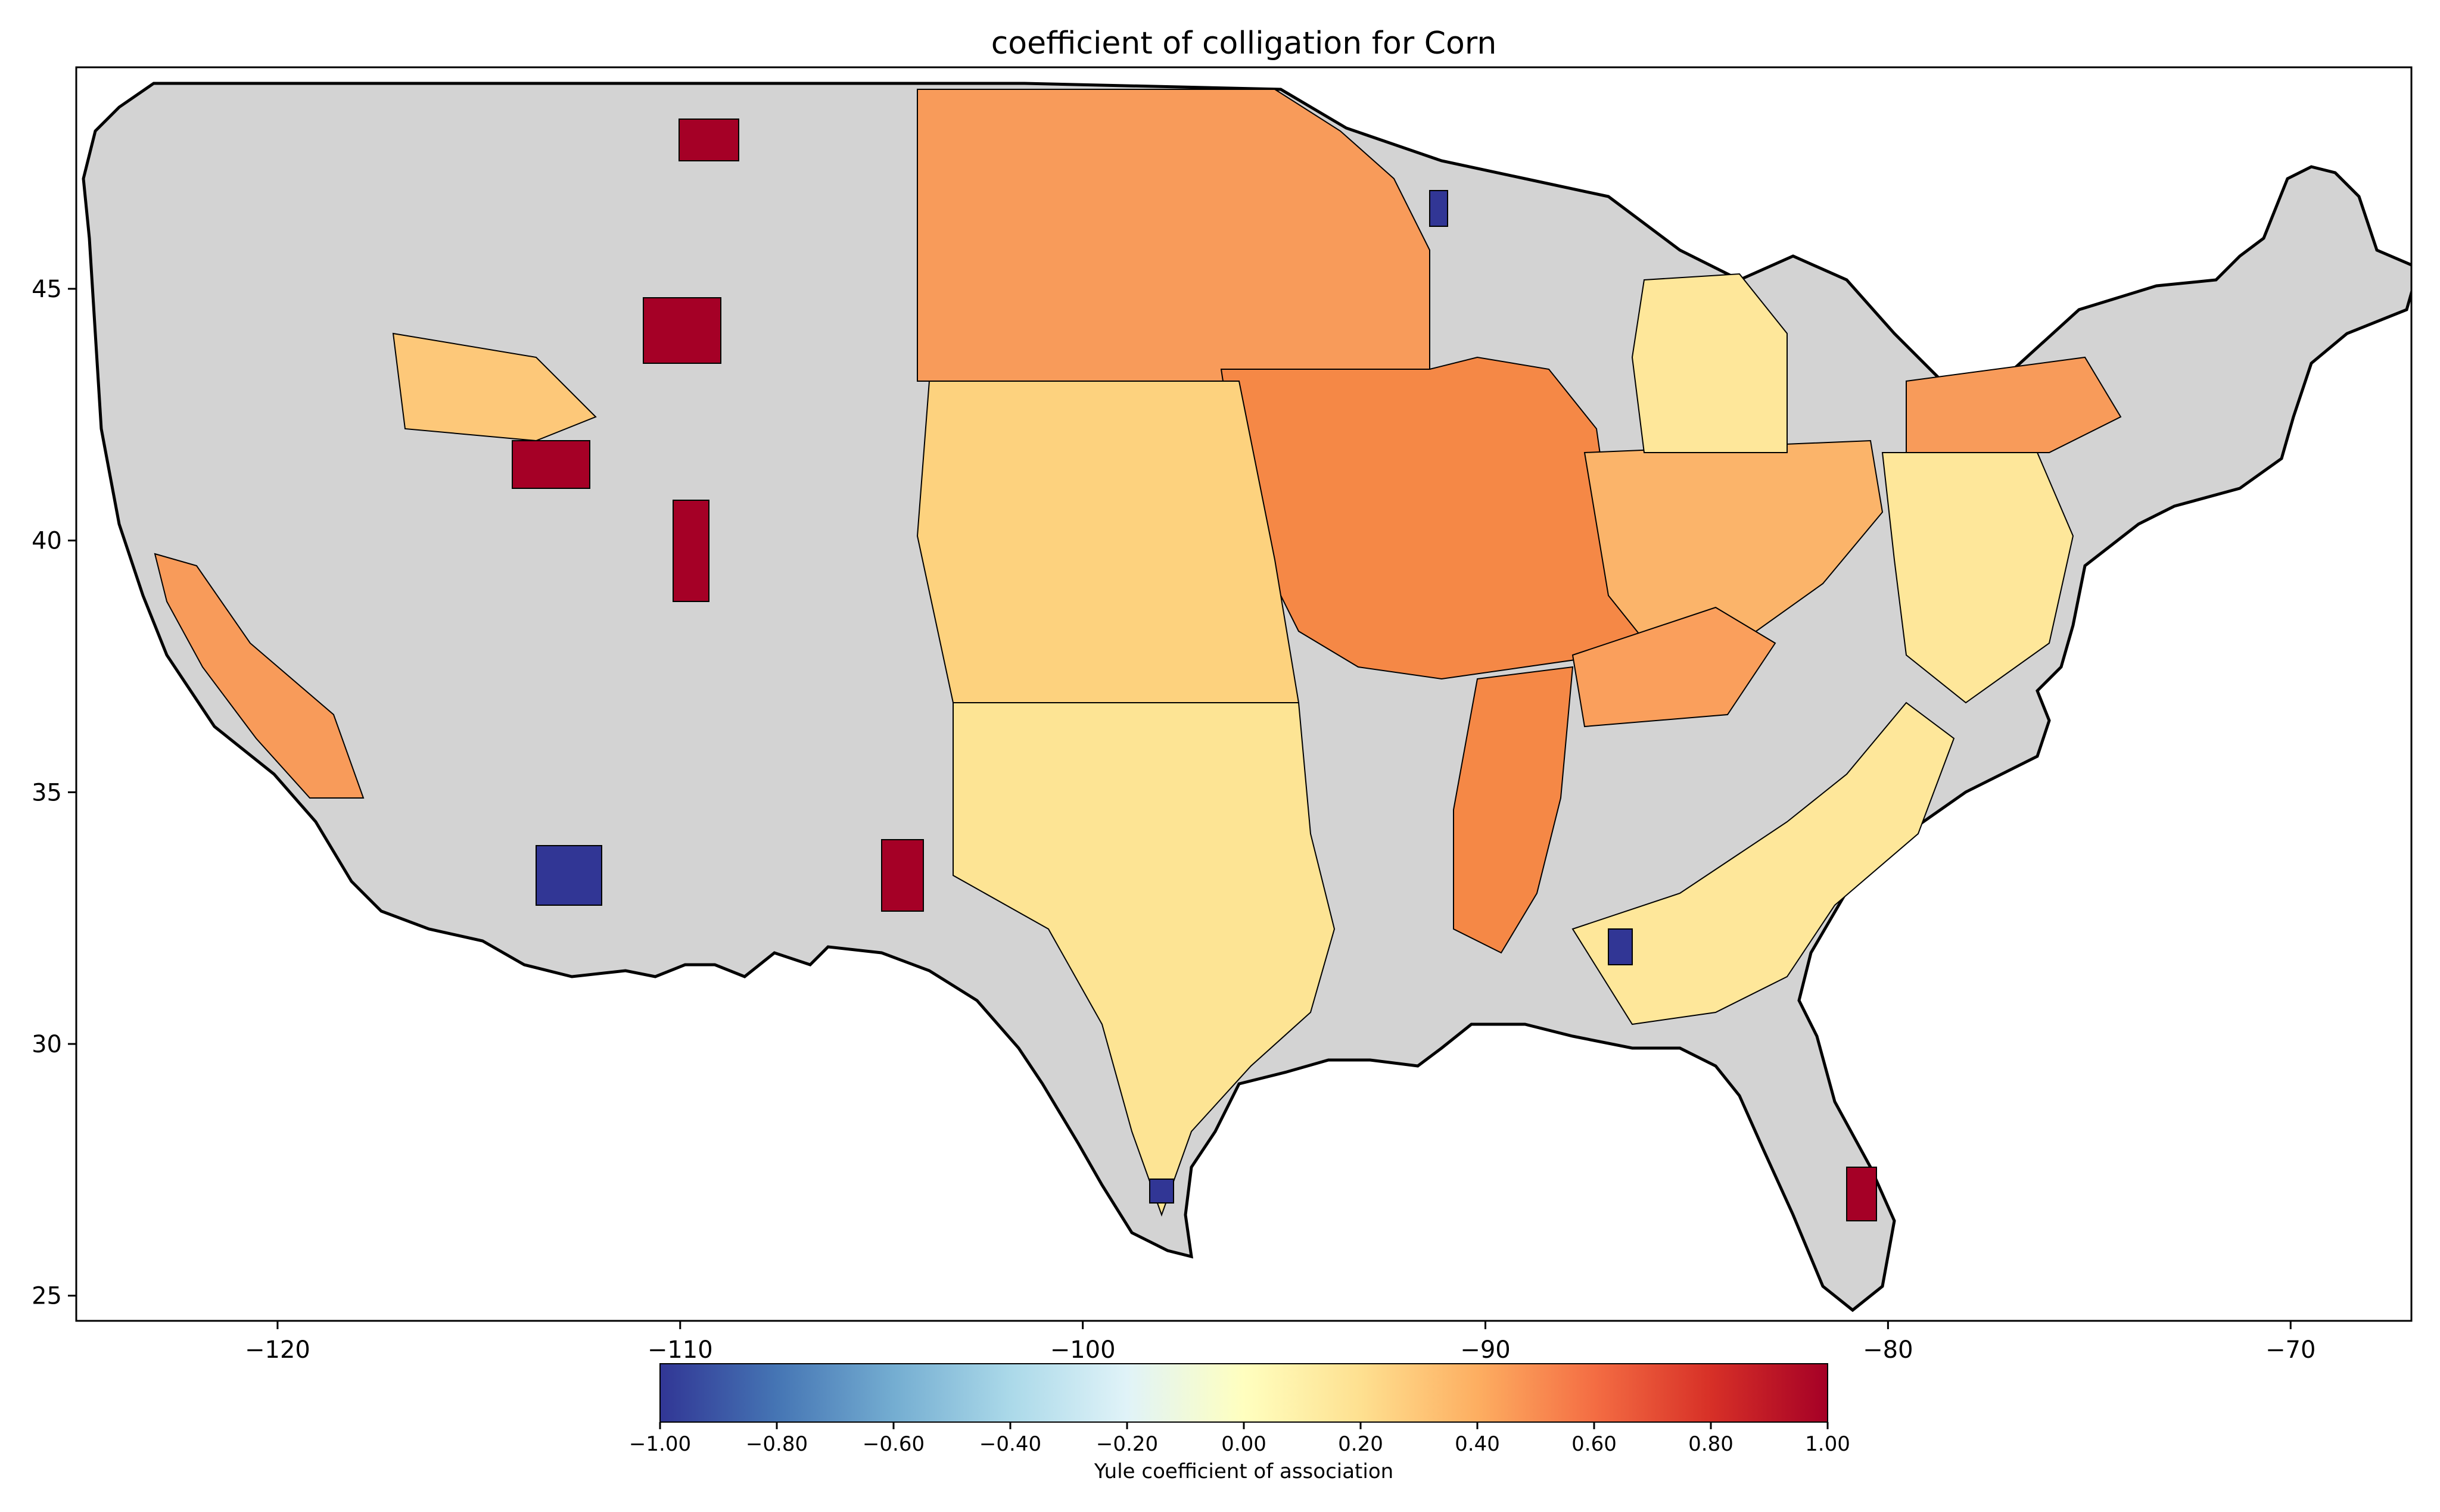 This screenshot has width=2440, height=1512. Describe the element at coordinates (1977, 578) in the screenshot. I see `region-mid-atlantic` at that location.